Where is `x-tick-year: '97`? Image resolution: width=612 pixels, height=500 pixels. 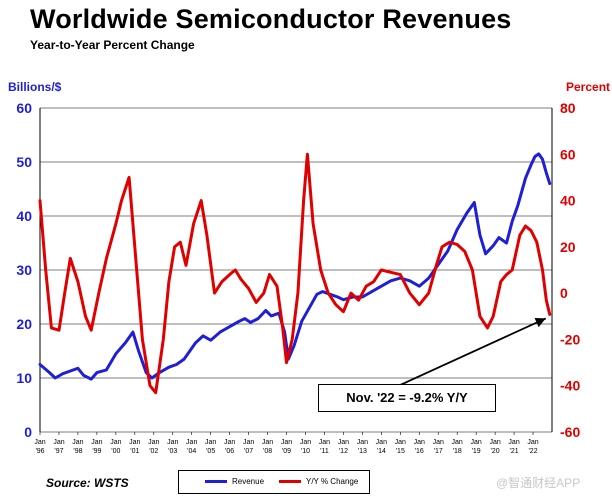 x-tick-year: '97 is located at coordinates (58, 451).